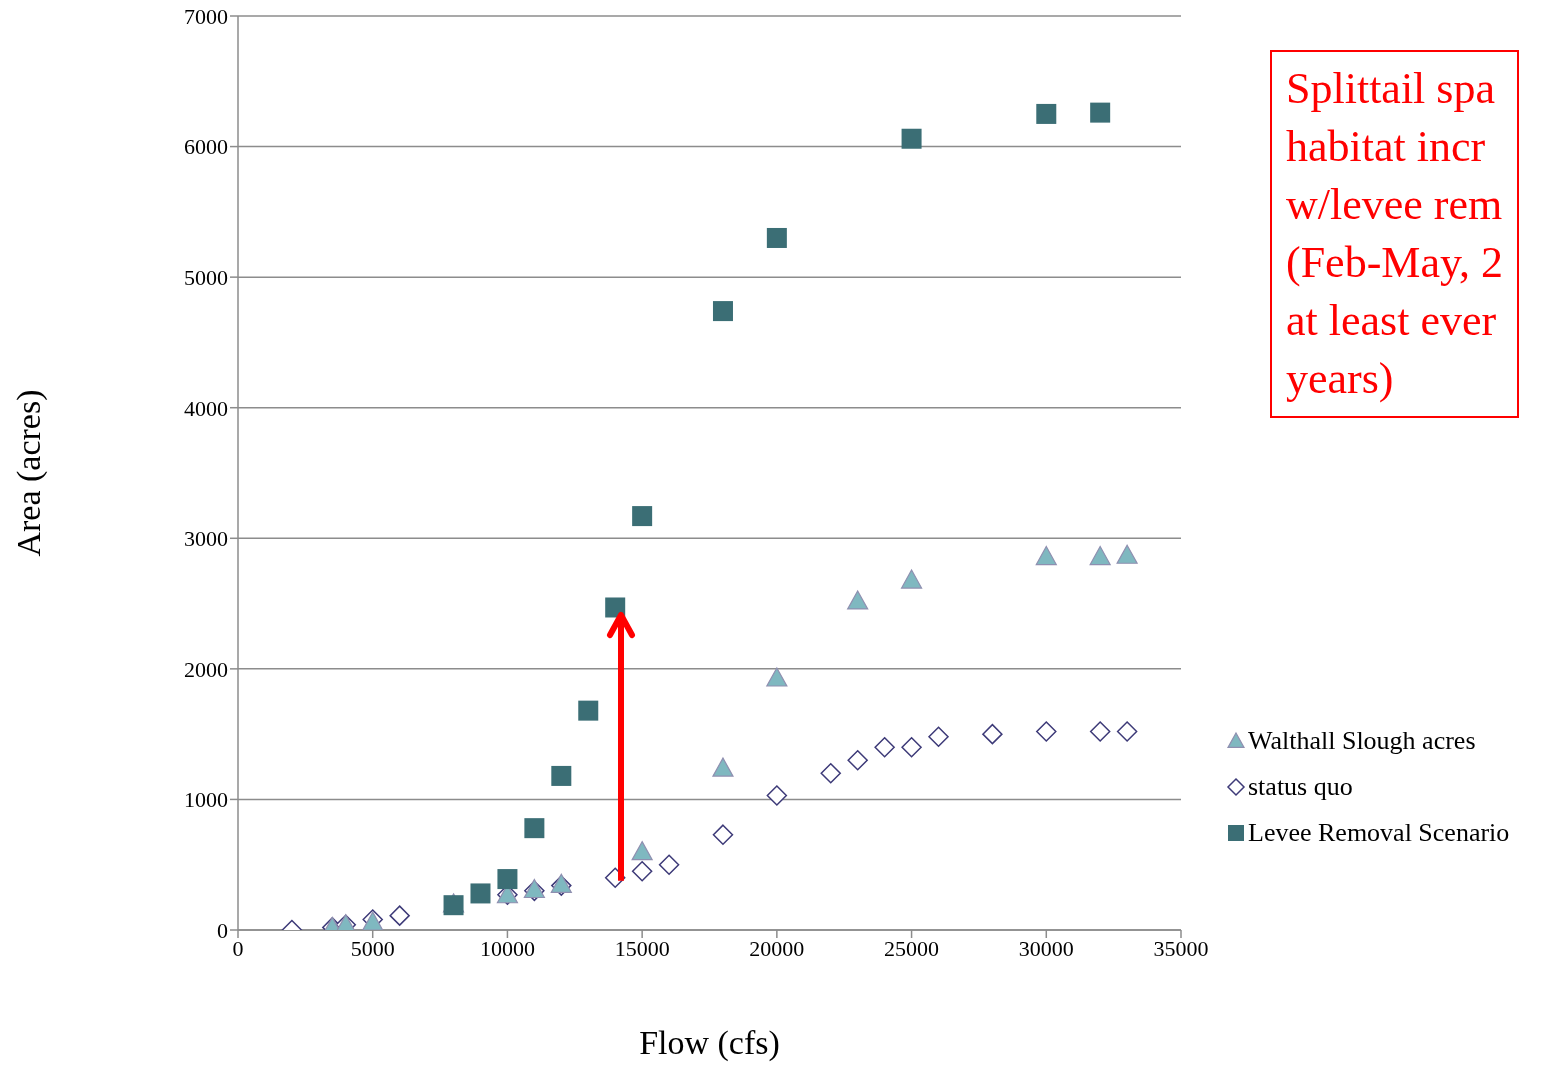 Image resolution: width=1541 pixels, height=1080 pixels. I want to click on y-tick-label: 3000, so click(206, 539).